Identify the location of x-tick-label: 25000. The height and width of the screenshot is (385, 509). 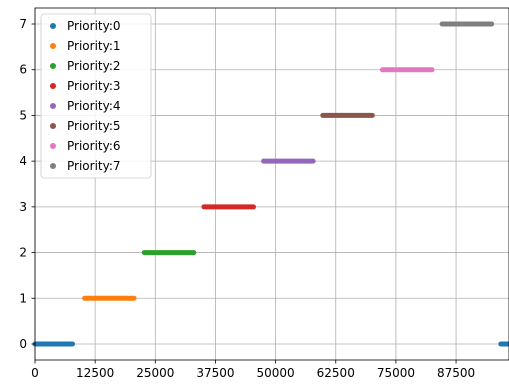
(155, 373).